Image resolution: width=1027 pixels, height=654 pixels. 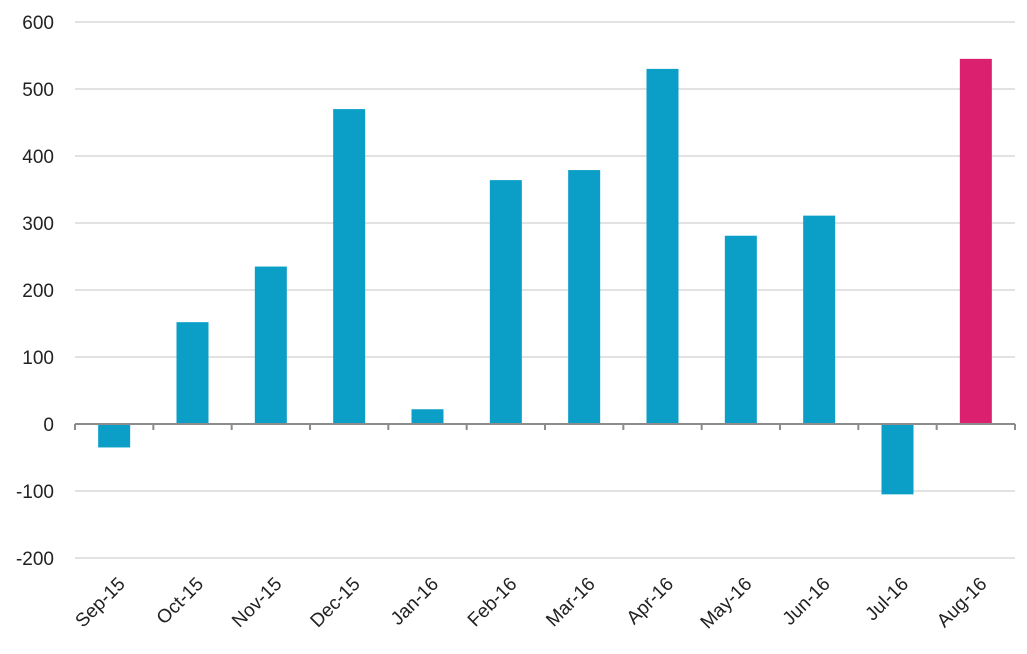 I want to click on y-tick-label: 300, so click(x=38, y=224).